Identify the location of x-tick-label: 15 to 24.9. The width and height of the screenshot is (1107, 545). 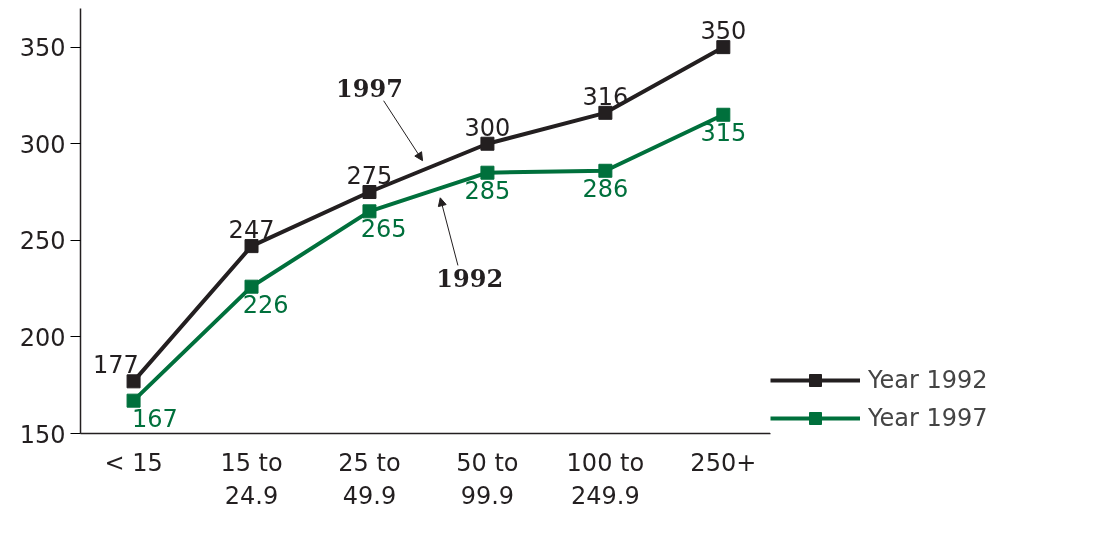
(251, 479).